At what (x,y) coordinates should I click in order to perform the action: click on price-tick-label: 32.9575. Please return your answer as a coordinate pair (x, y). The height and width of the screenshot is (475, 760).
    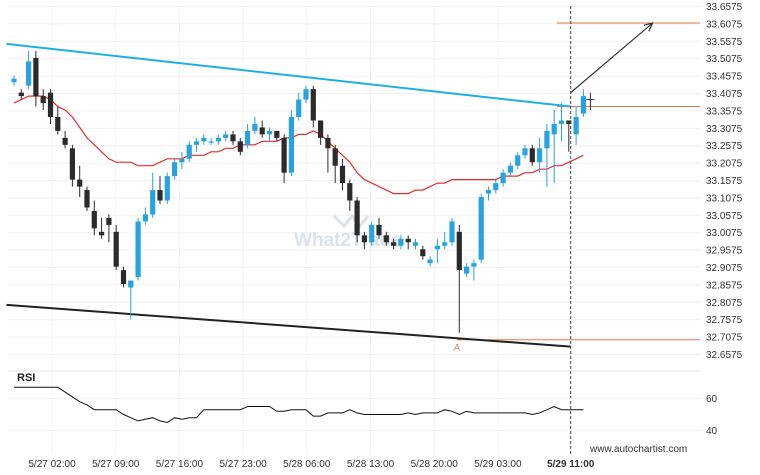
    Looking at the image, I should click on (724, 251).